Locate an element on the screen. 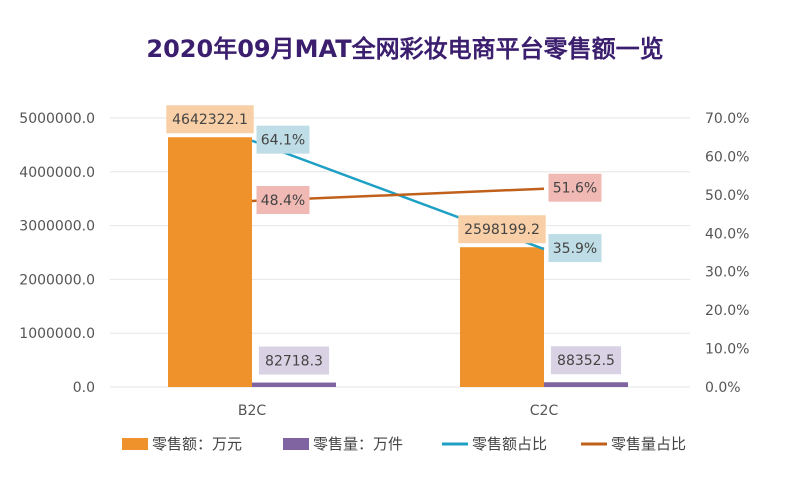 This screenshot has width=790, height=484. right-tick-label: 70.0% is located at coordinates (727, 119).